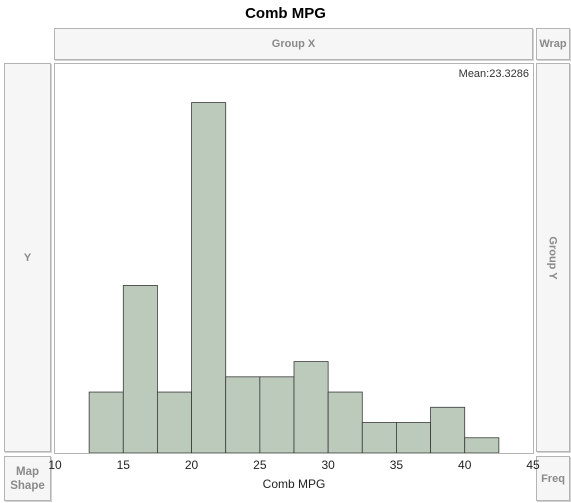 This screenshot has height=503, width=571. I want to click on y-drop-zone: Y, so click(27, 257).